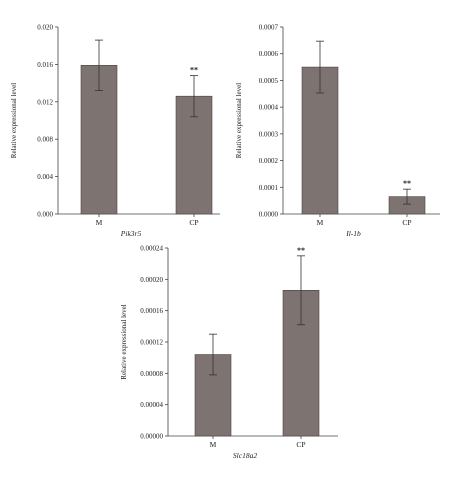  What do you see at coordinates (151, 343) in the screenshot?
I see `chart3-ytick-label: 0.00012` at bounding box center [151, 343].